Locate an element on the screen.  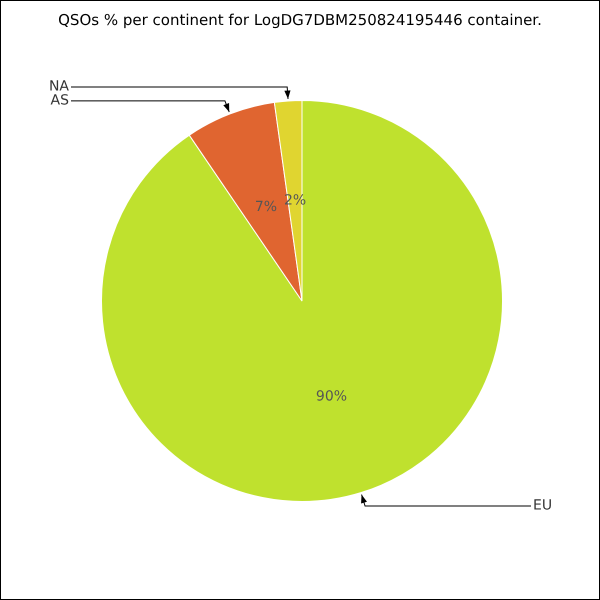
data-label: 7% is located at coordinates (266, 207).